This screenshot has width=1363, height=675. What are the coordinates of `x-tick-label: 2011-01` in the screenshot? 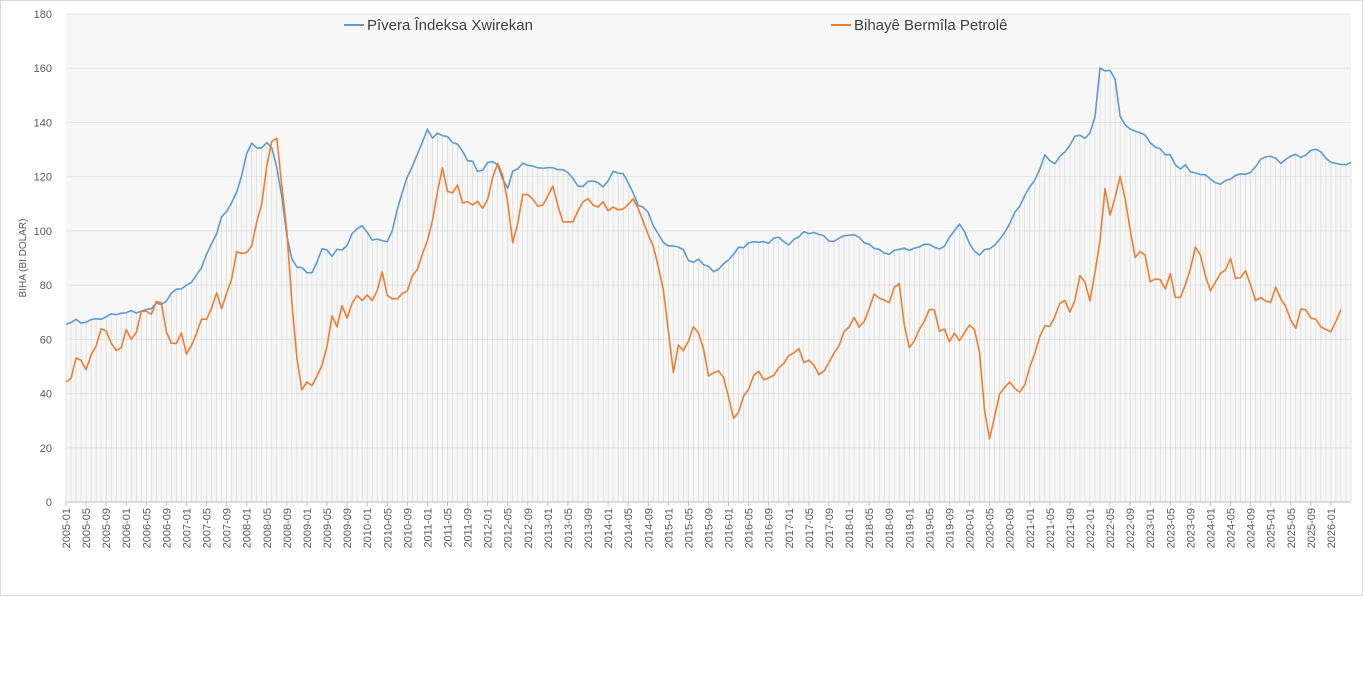 It's located at (428, 528).